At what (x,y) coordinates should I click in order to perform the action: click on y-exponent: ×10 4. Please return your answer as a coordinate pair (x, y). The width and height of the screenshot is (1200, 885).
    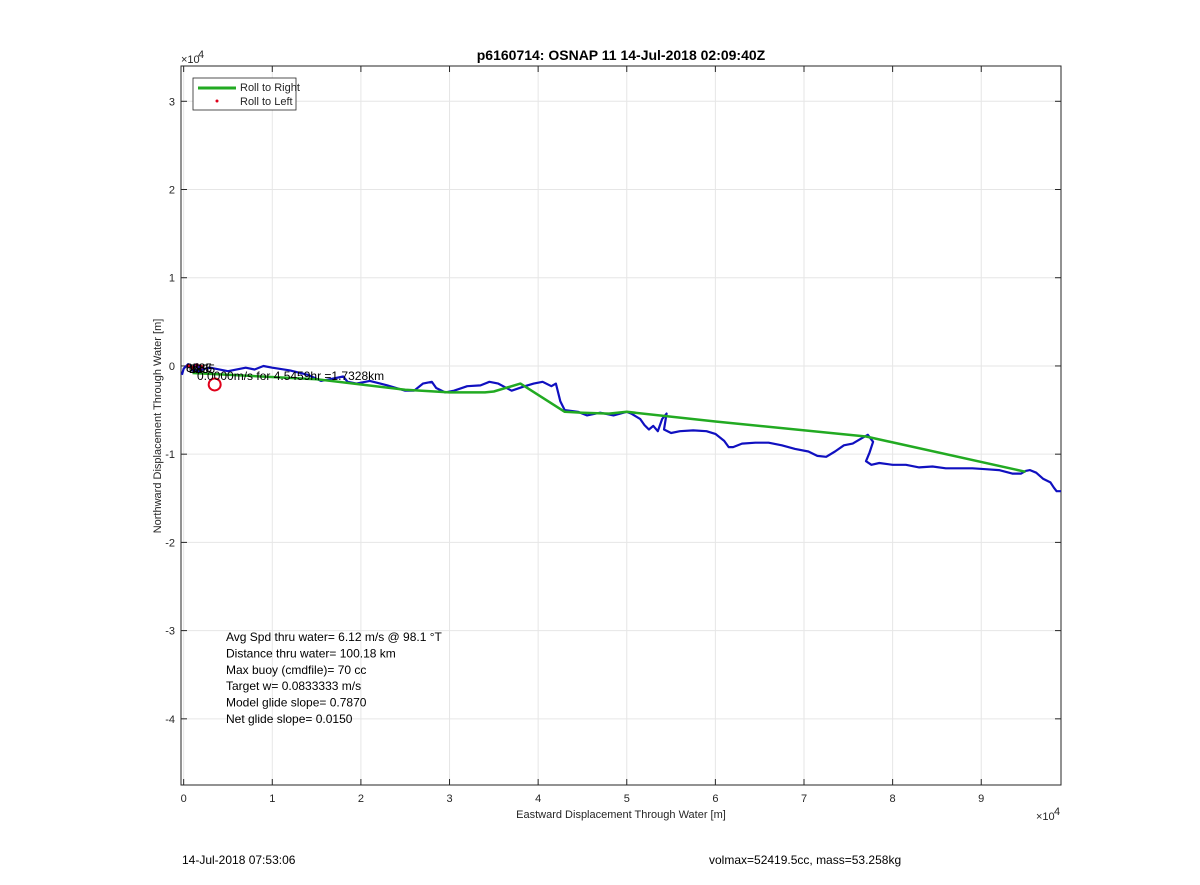
    Looking at the image, I should click on (192, 57).